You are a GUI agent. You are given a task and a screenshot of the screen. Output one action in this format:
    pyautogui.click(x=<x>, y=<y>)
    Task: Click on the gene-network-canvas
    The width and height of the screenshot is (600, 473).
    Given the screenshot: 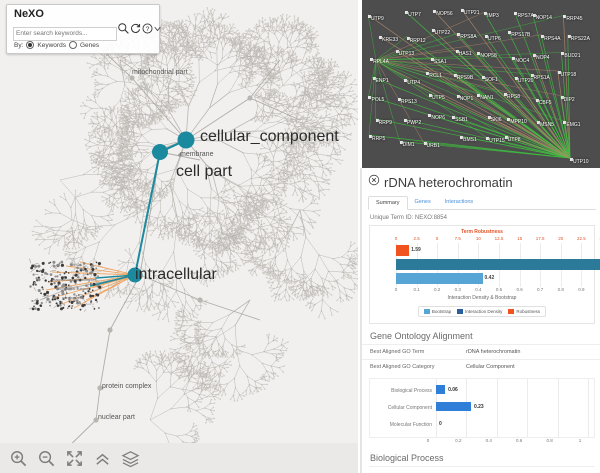 What is the action you would take?
    pyautogui.click(x=481, y=84)
    